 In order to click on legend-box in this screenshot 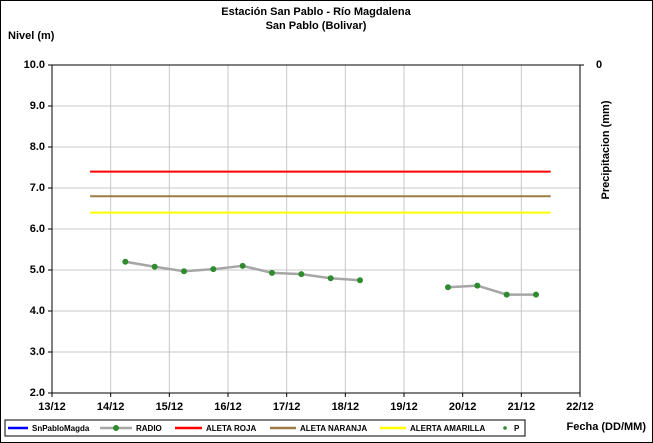, I will do `click(265, 428)`.